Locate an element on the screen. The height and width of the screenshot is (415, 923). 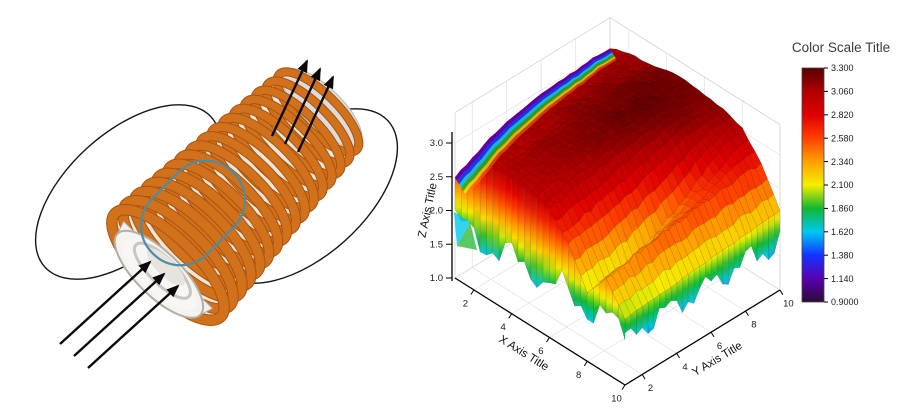
y-tick-label: 2 is located at coordinates (650, 388).